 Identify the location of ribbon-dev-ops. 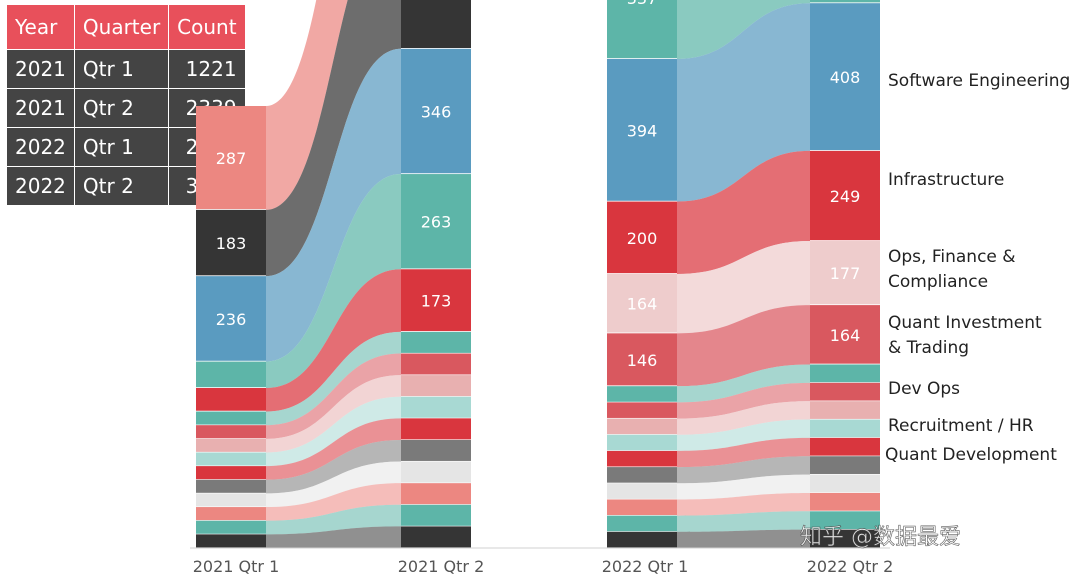
(333, 340).